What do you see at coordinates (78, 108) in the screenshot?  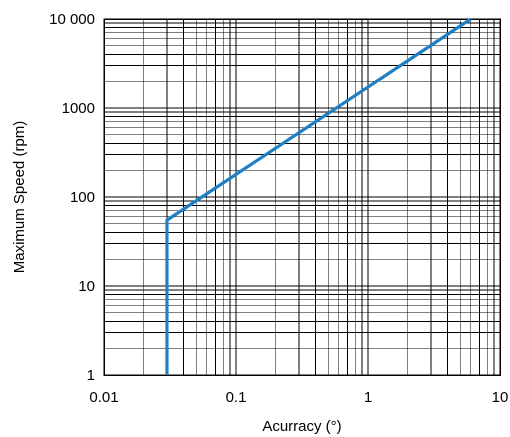 I see `y-tick-label: 1000` at bounding box center [78, 108].